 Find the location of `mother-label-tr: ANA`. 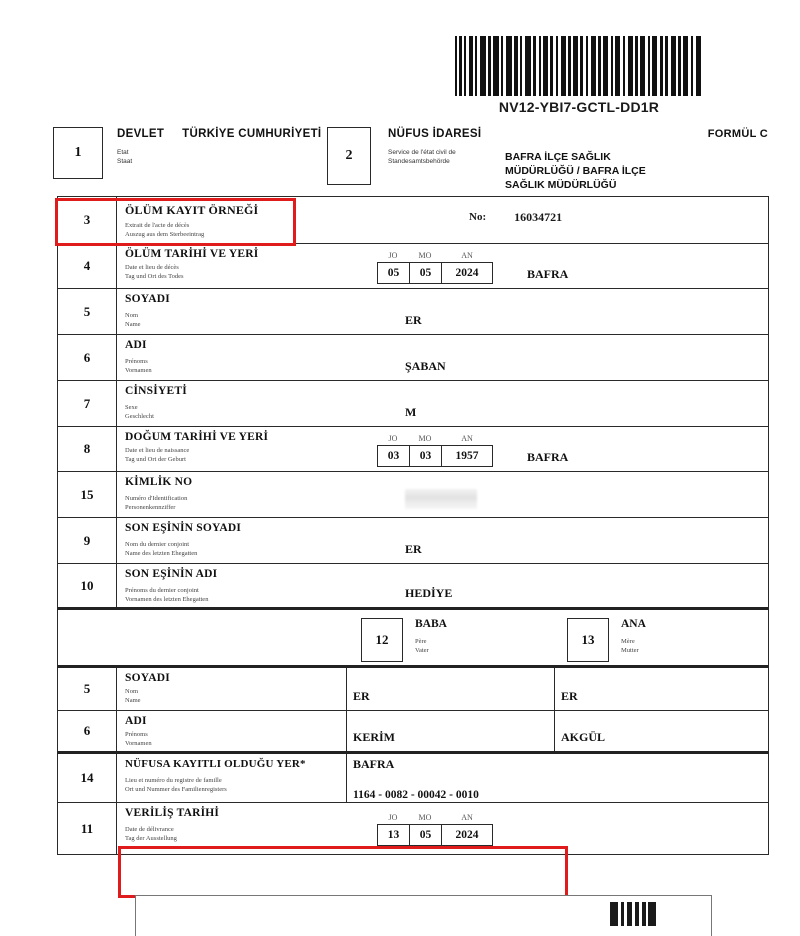

mother-label-tr: ANA is located at coordinates (633, 624).